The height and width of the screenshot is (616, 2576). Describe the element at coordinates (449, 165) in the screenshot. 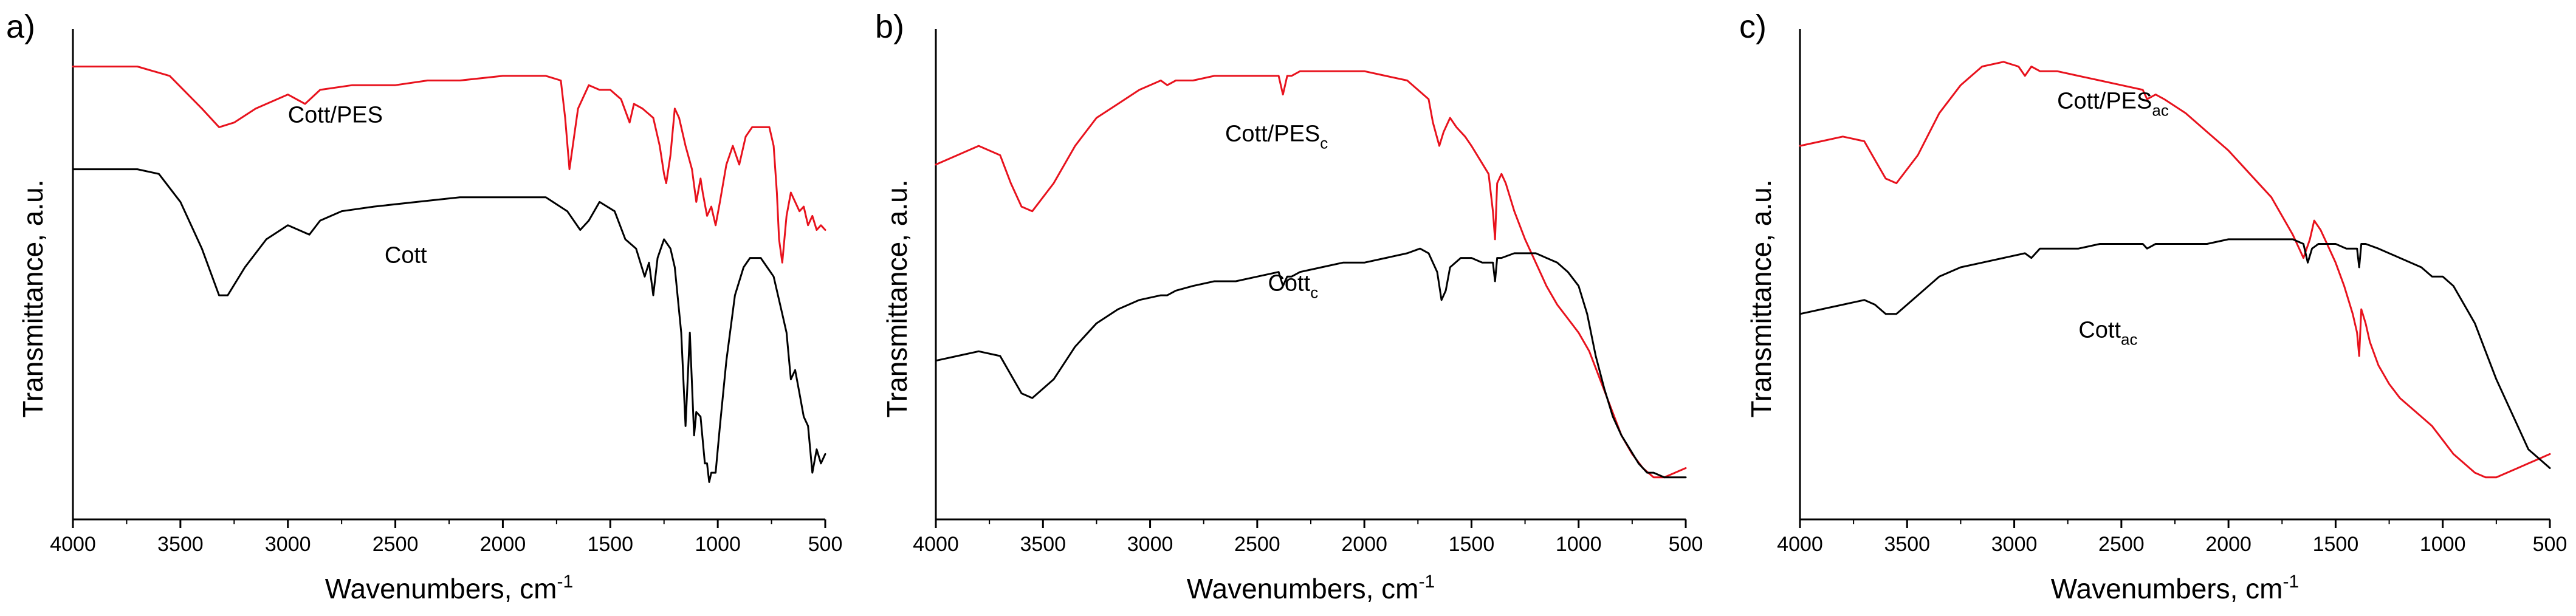

I see `series-line-cott-pes` at that location.